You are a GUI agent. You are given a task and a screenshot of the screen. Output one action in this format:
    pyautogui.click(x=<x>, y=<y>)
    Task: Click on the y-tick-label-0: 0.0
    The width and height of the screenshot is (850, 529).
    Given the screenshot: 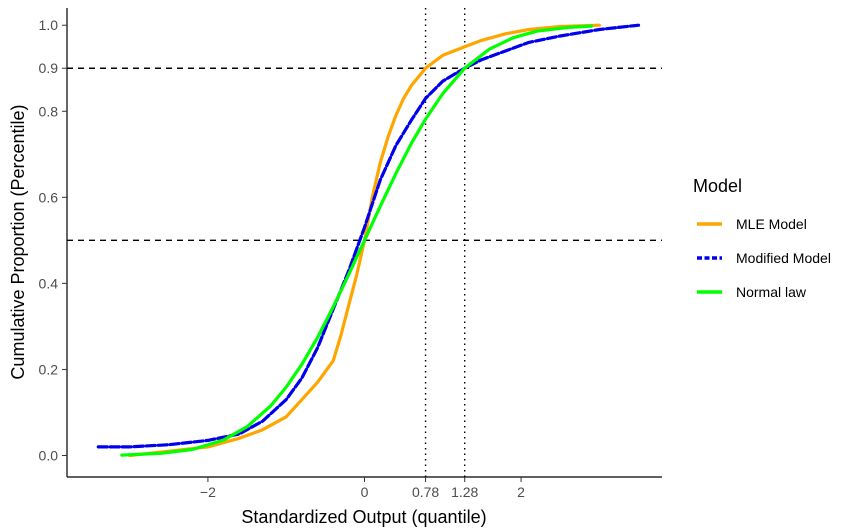 What is the action you would take?
    pyautogui.click(x=49, y=455)
    